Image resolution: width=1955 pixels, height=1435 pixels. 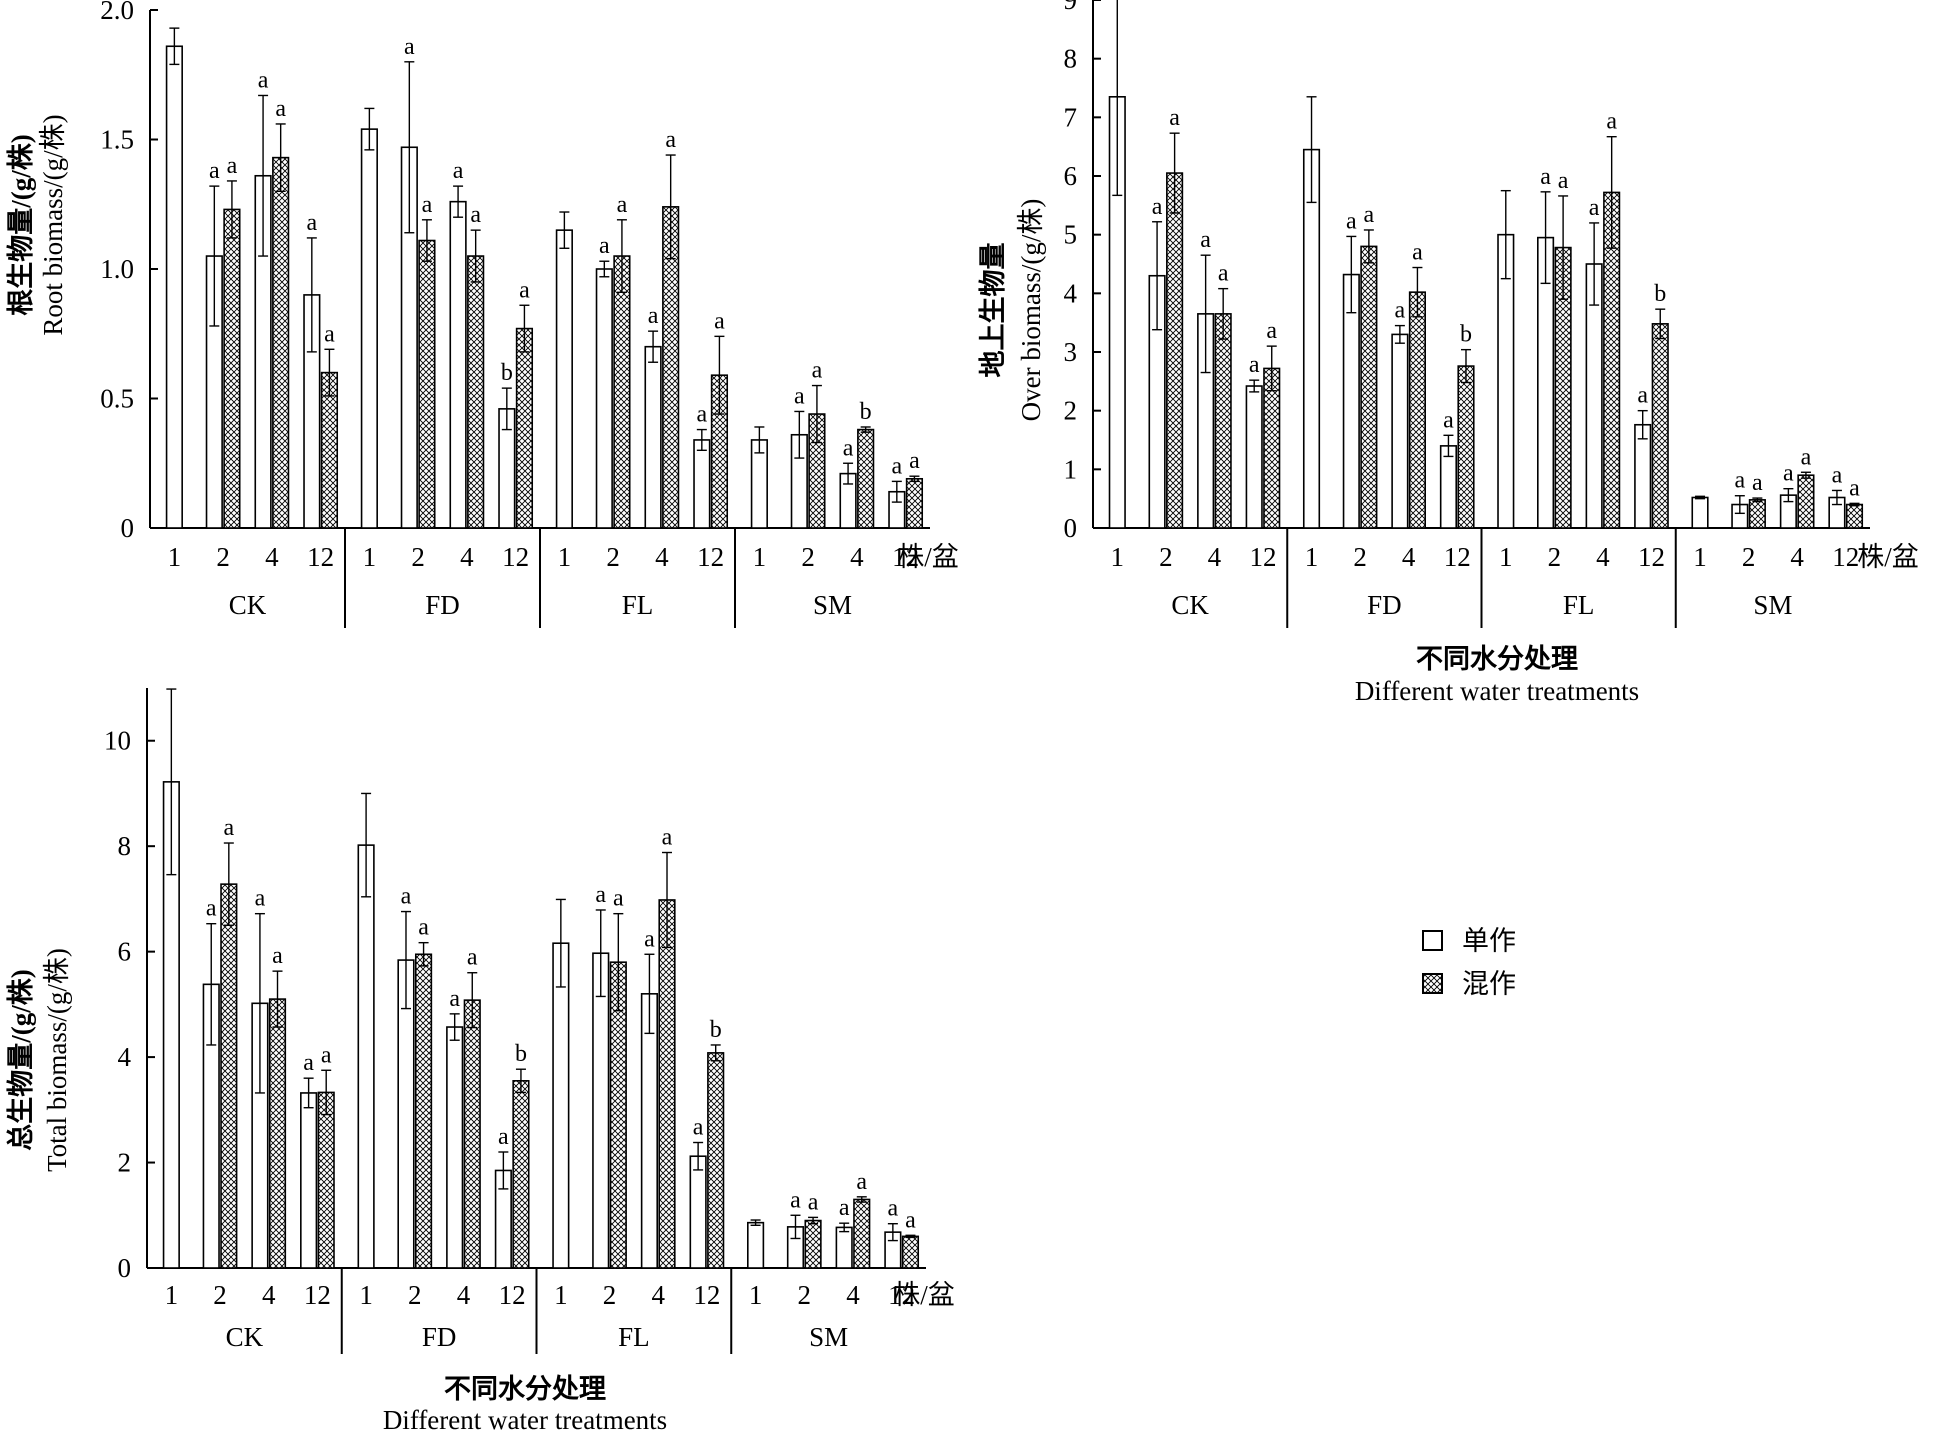 I want to click on y-axis-label-cn: 根生物量/(g/株), so click(x=21, y=225).